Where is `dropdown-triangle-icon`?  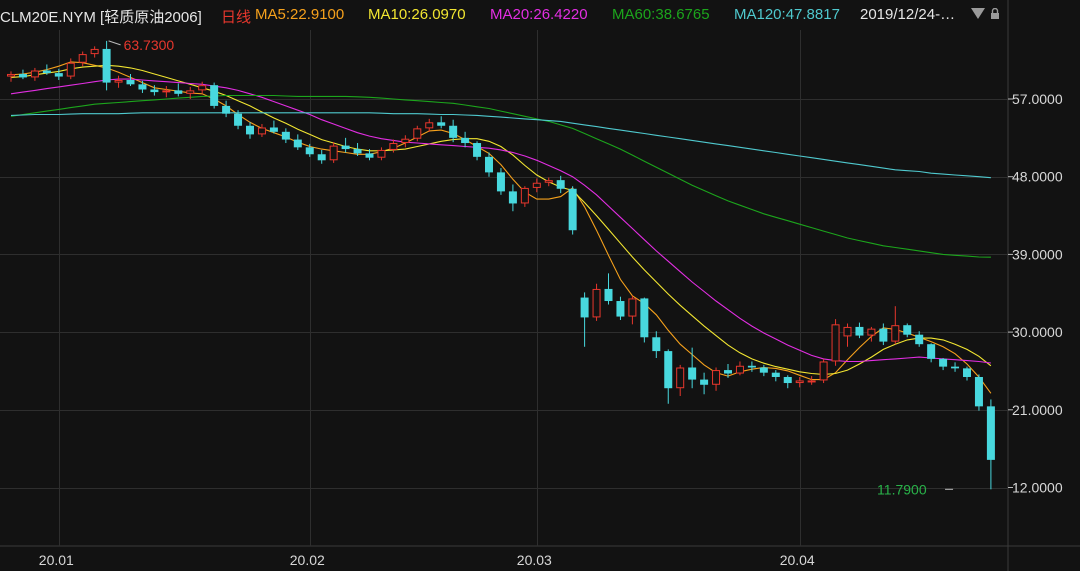 dropdown-triangle-icon is located at coordinates (978, 13).